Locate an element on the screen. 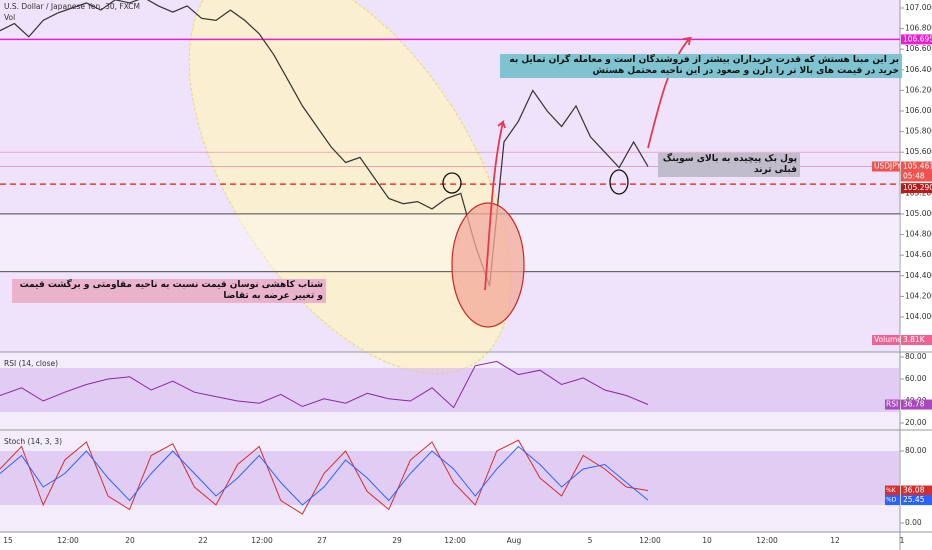  time-label: 12 is located at coordinates (835, 540).